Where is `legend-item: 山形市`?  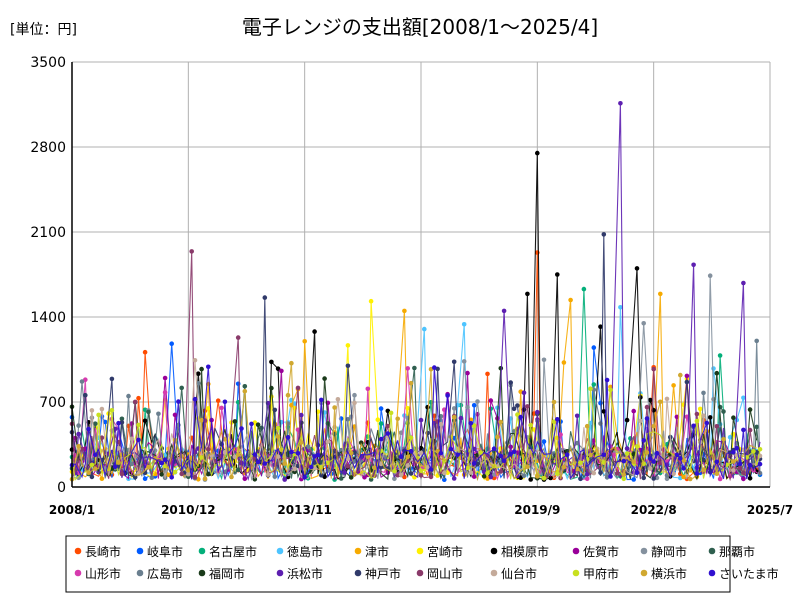
legend-item: 山形市 is located at coordinates (97, 573).